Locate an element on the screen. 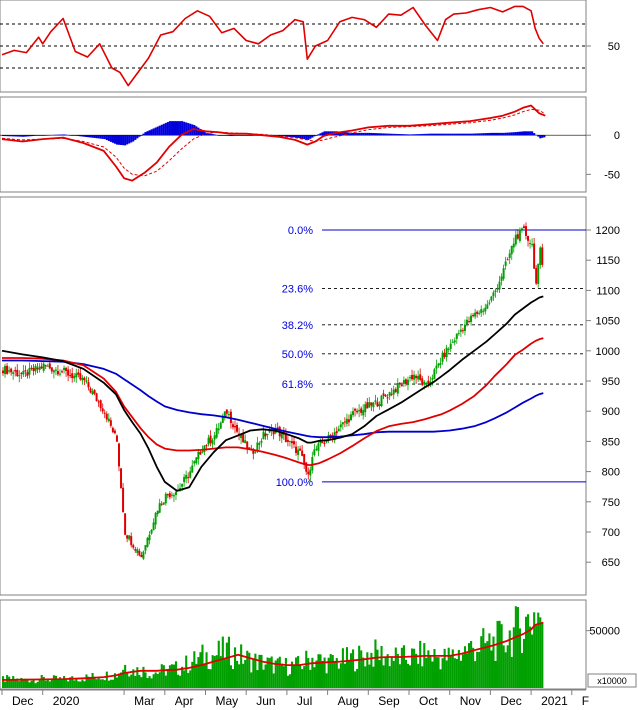 This screenshot has width=638, height=710. price-axis-tick-label: 700 is located at coordinates (611, 533).